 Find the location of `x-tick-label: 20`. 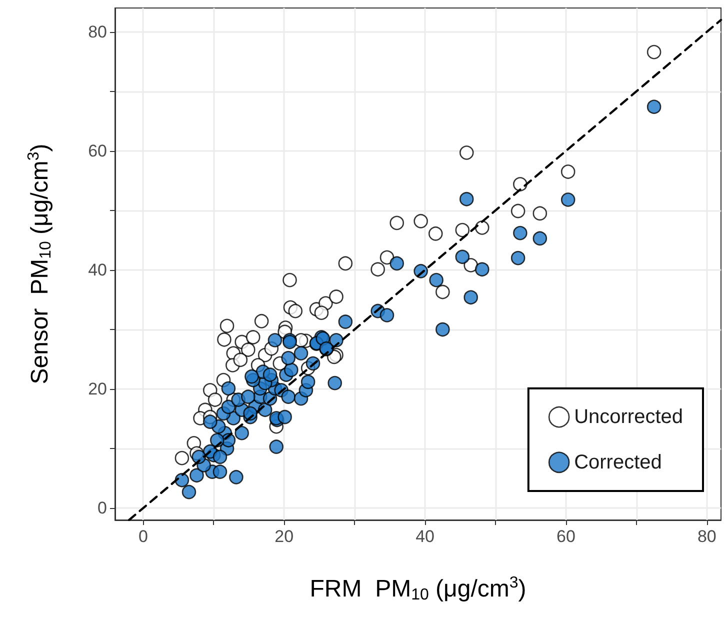

x-tick-label: 20 is located at coordinates (284, 536).